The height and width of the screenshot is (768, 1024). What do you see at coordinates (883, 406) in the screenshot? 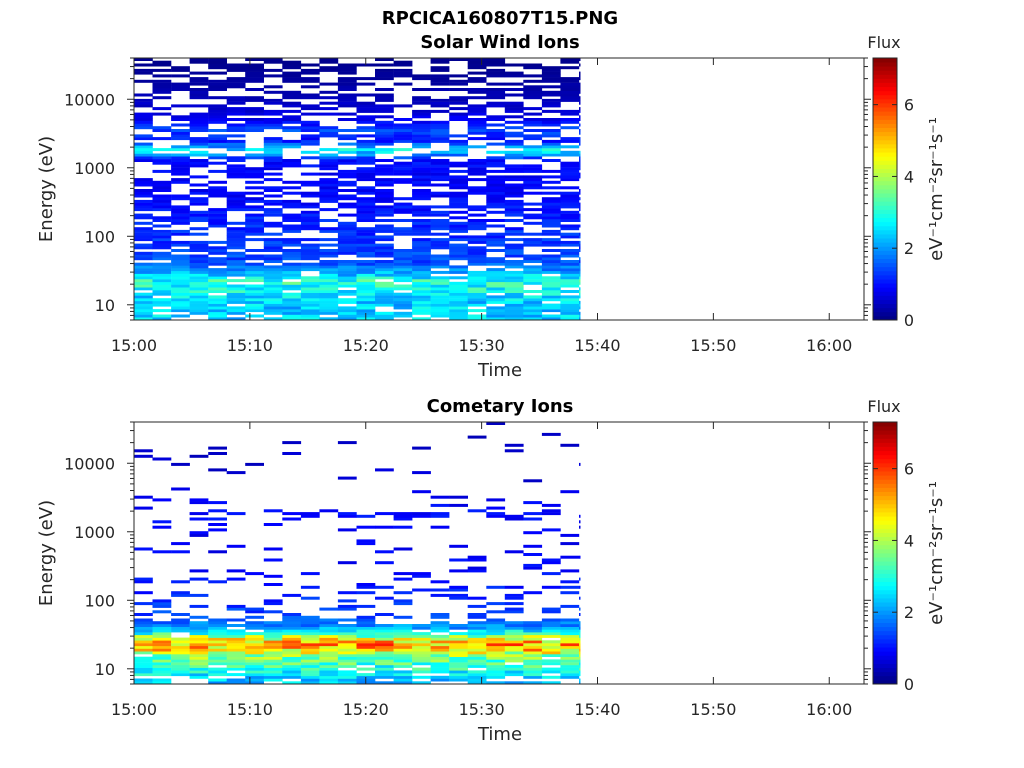
I see `colorbar-title: Flux` at bounding box center [883, 406].